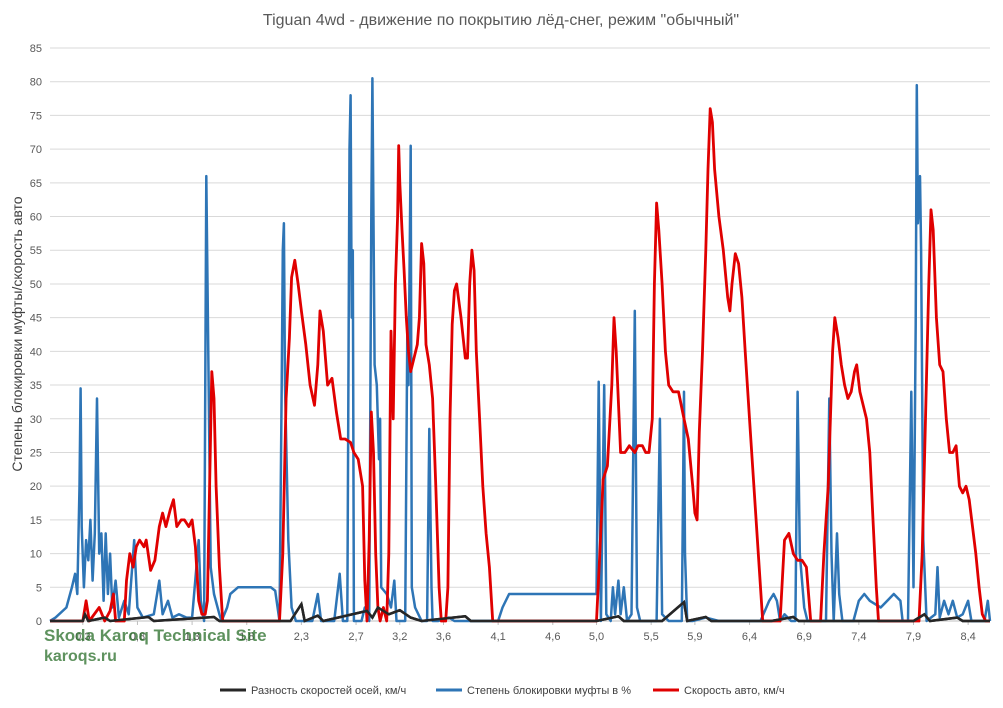 This screenshot has width=1003, height=708. What do you see at coordinates (36, 319) in the screenshot?
I see `y-tick-label: 45` at bounding box center [36, 319].